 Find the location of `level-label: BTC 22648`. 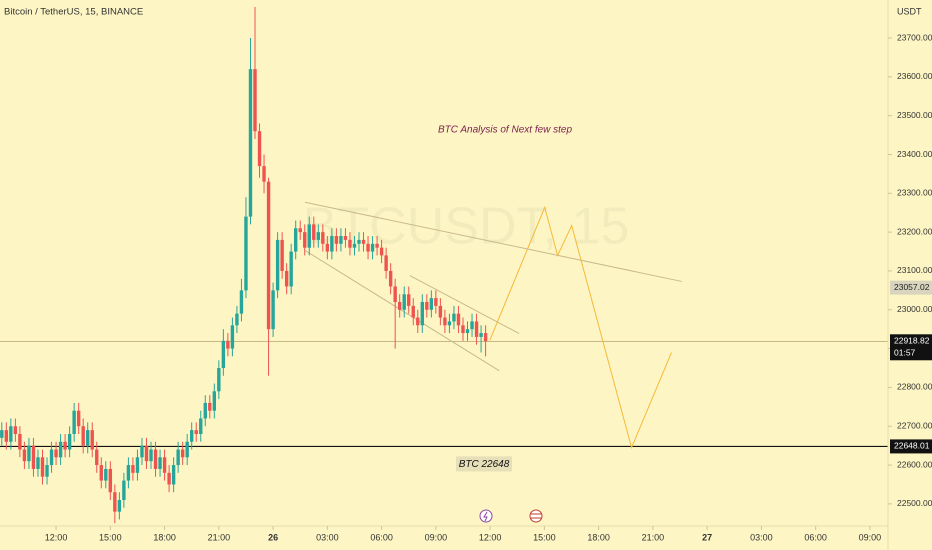

level-label: BTC 22648 is located at coordinates (484, 464).